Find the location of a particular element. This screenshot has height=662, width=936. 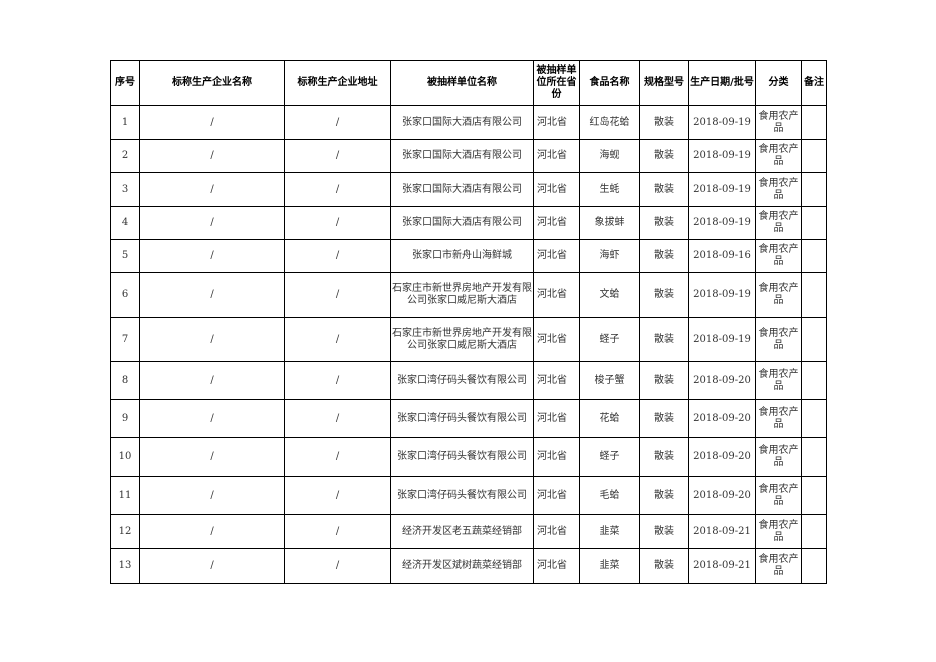

table-row: 2// 张家口国际大酒店有限公司 河北省 海蚬 散装 2018-09-19 食用农产品 is located at coordinates (468, 156).